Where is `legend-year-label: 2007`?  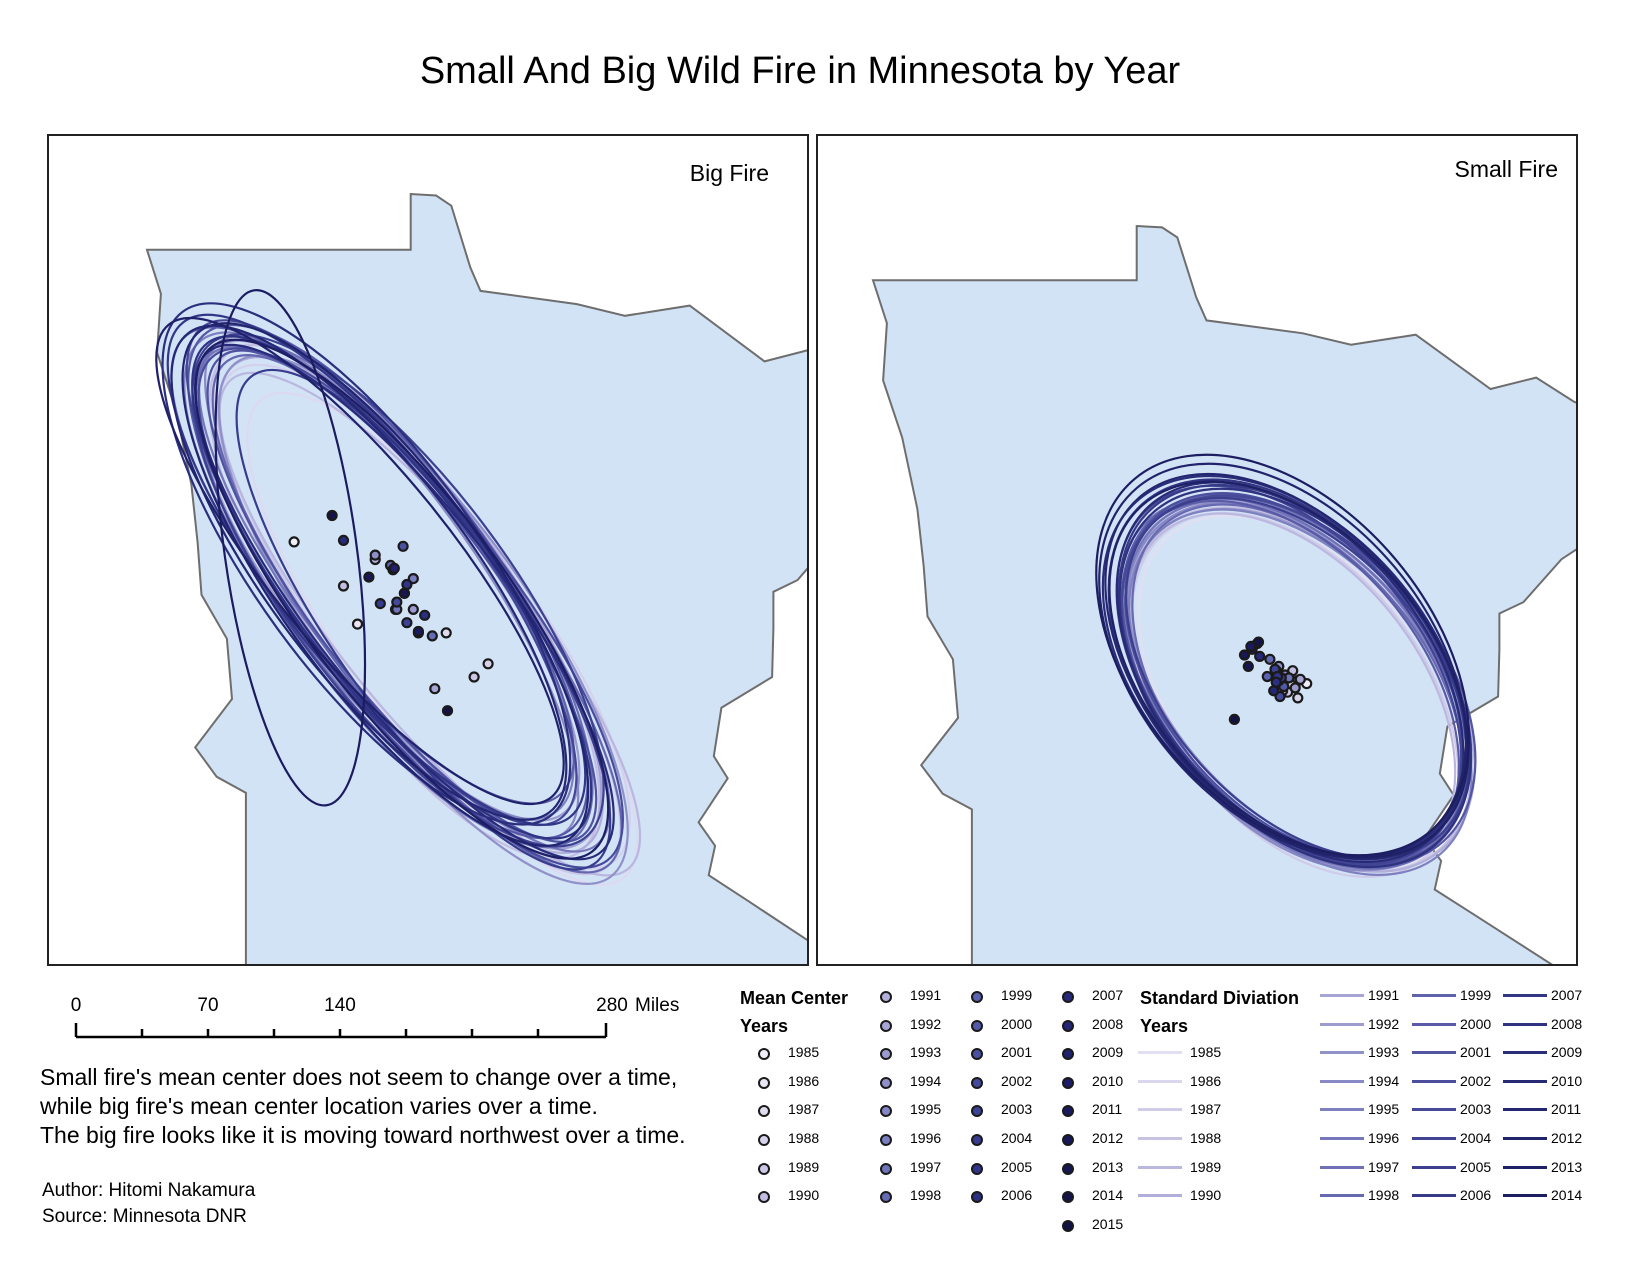
legend-year-label: 2007 is located at coordinates (1108, 995).